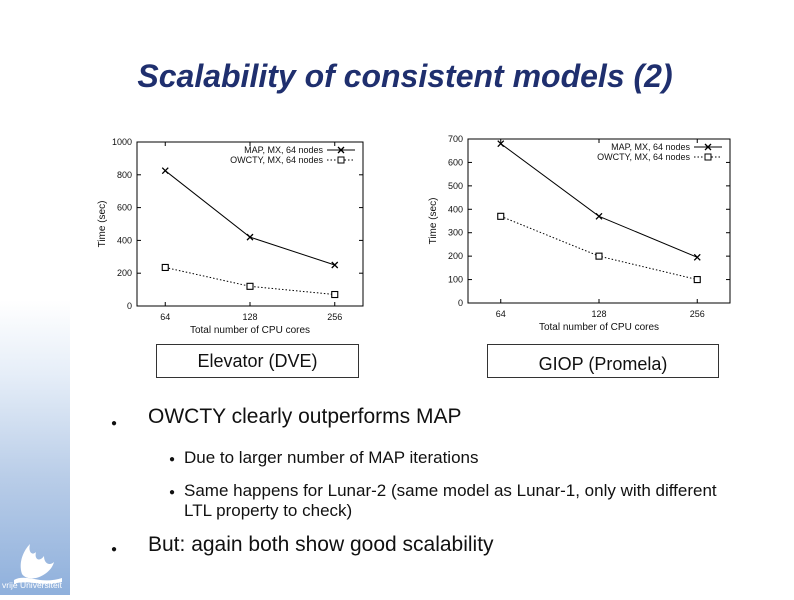  What do you see at coordinates (124, 273) in the screenshot?
I see `elevator-ytick-label: 200` at bounding box center [124, 273].